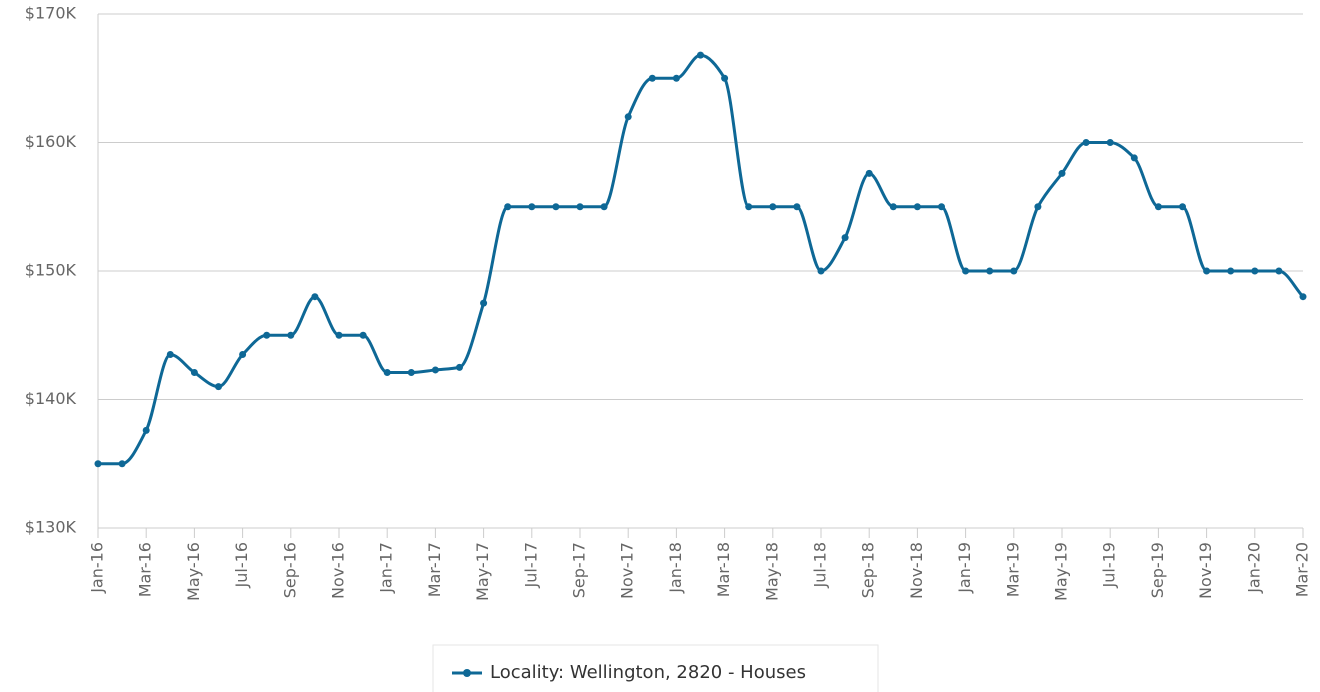  I want to click on x-tick-label: May-16, so click(193, 571).